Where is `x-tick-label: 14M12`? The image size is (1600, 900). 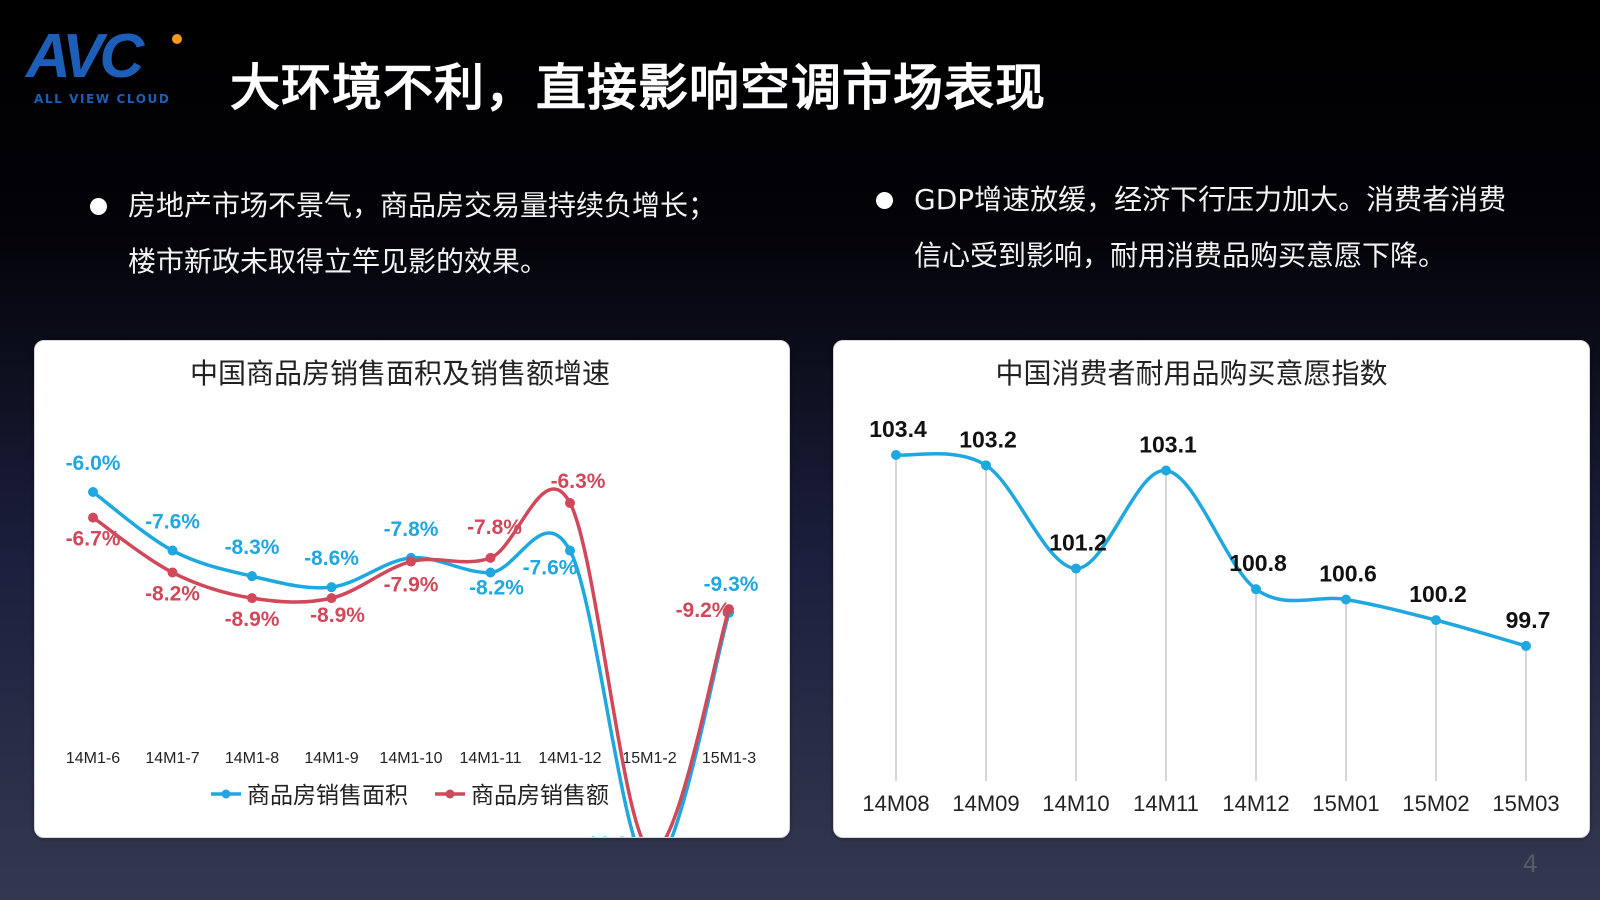 x-tick-label: 14M12 is located at coordinates (1255, 803).